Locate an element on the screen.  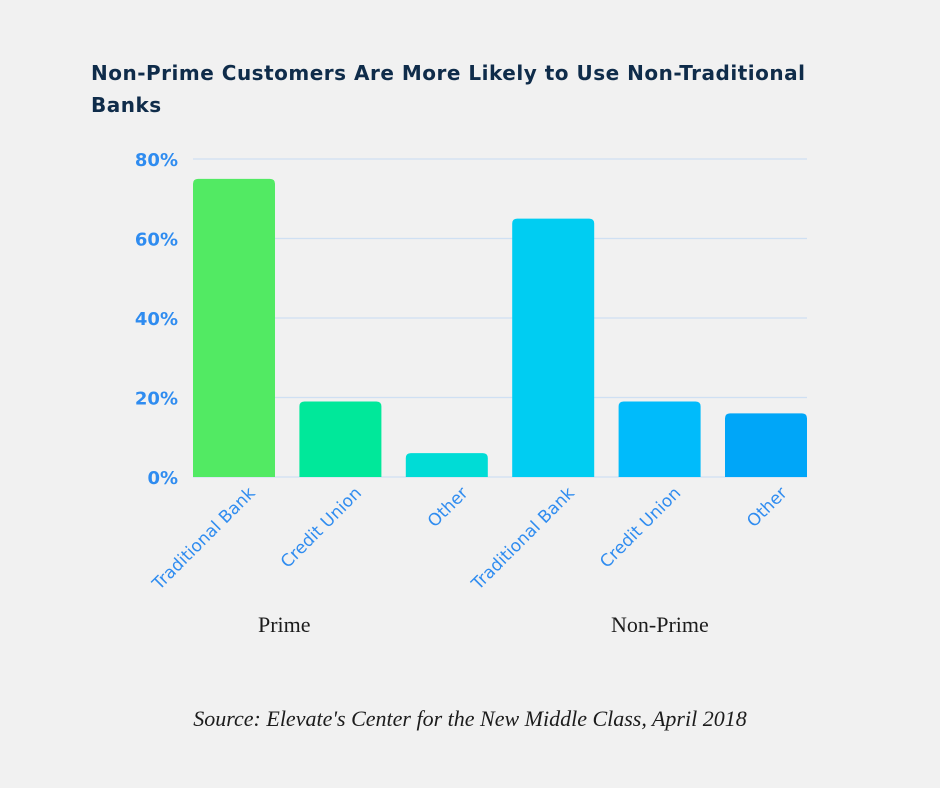
group-label-non-prime: Non-Prime is located at coordinates (660, 624).